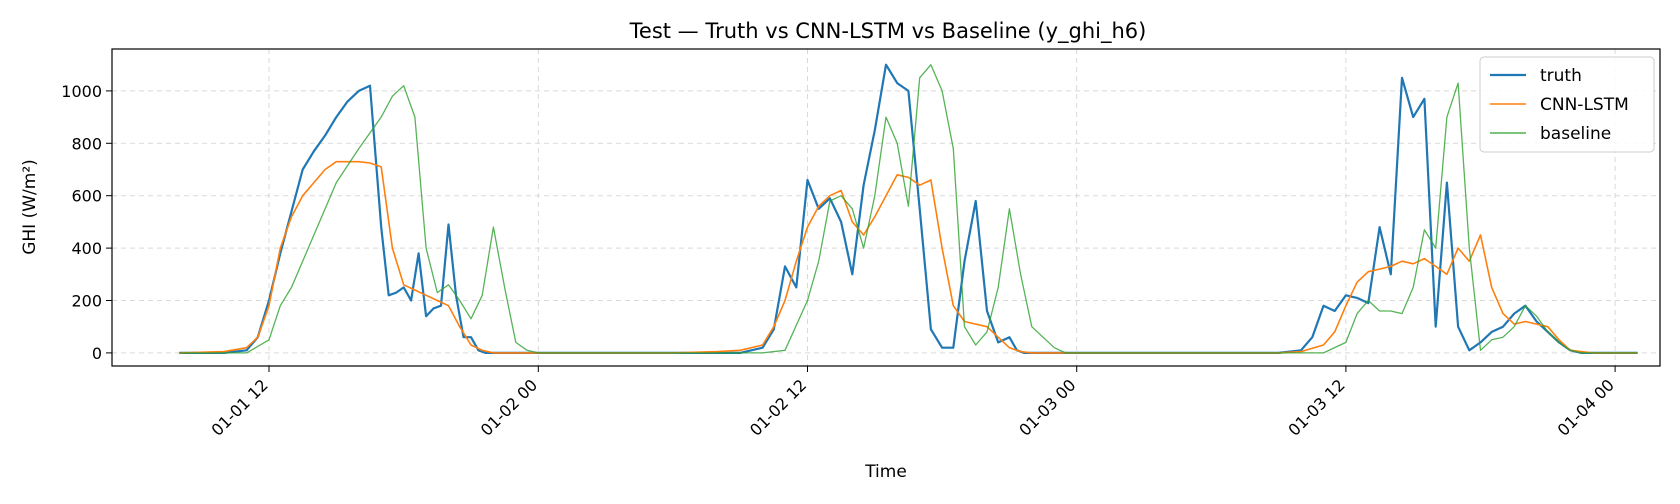  What do you see at coordinates (1584, 105) in the screenshot?
I see `legend-label-cnn-lstm: CNN-LSTM` at bounding box center [1584, 105].